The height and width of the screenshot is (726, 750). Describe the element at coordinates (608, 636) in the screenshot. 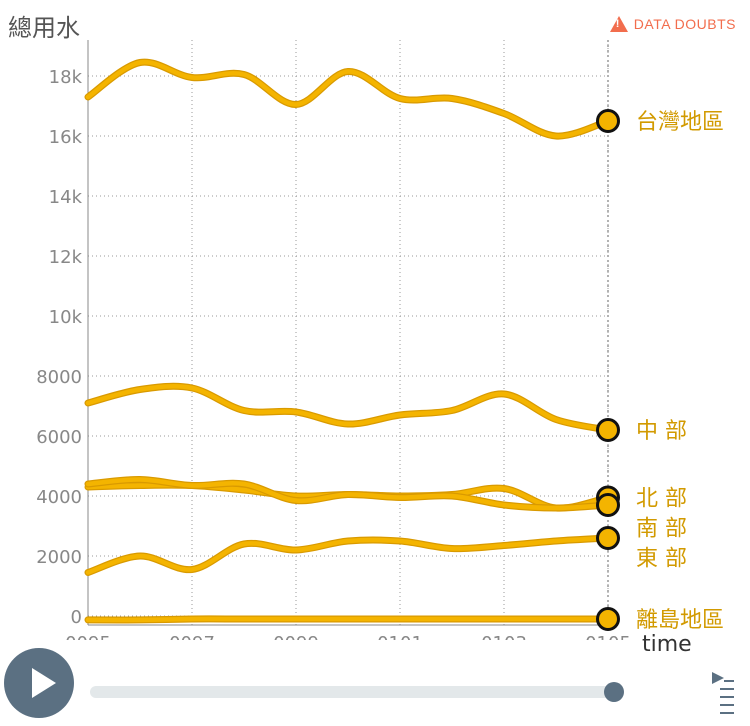

I see `x-tick-label: 0105` at that location.